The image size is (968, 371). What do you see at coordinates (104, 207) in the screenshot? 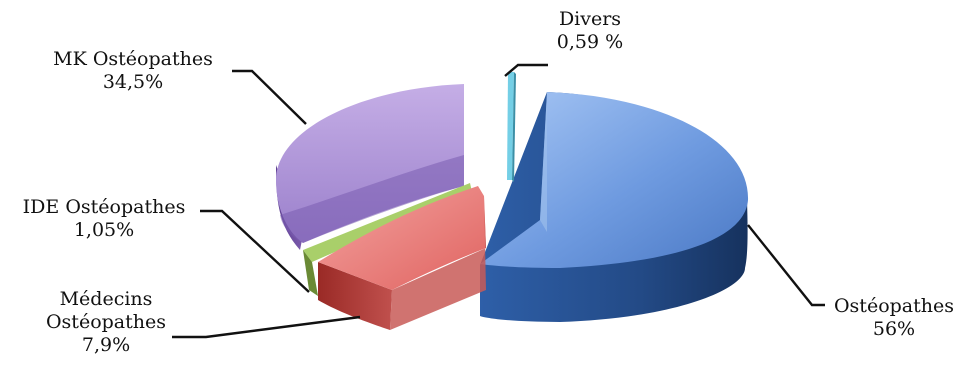
I see `slice-label-ide: IDE Ostéopathes` at bounding box center [104, 207].